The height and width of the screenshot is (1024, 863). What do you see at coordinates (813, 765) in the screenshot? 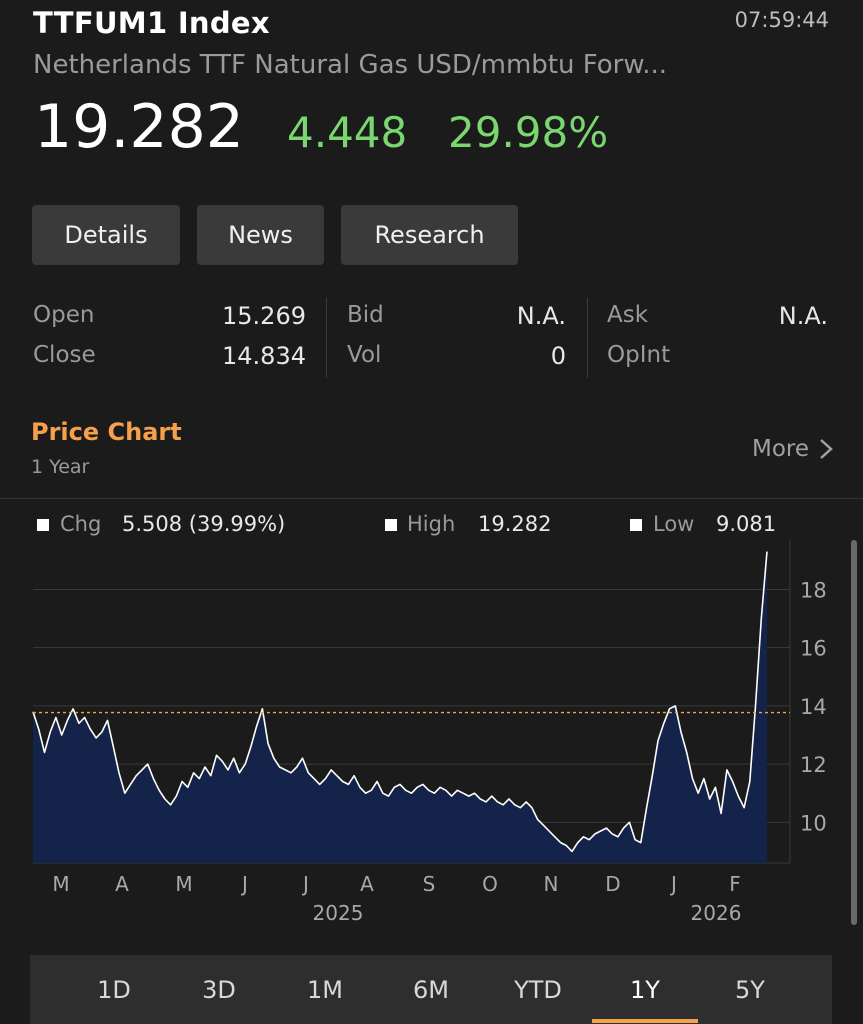
I see `y-tick-label: 12` at bounding box center [813, 765].